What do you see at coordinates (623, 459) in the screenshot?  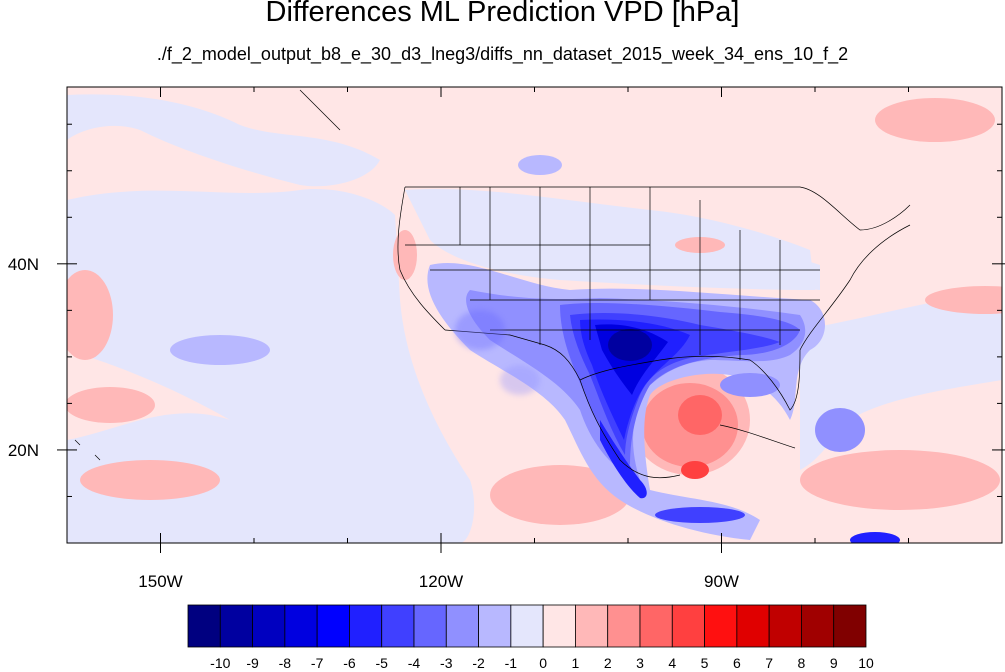 I see `neg-coast-strip` at bounding box center [623, 459].